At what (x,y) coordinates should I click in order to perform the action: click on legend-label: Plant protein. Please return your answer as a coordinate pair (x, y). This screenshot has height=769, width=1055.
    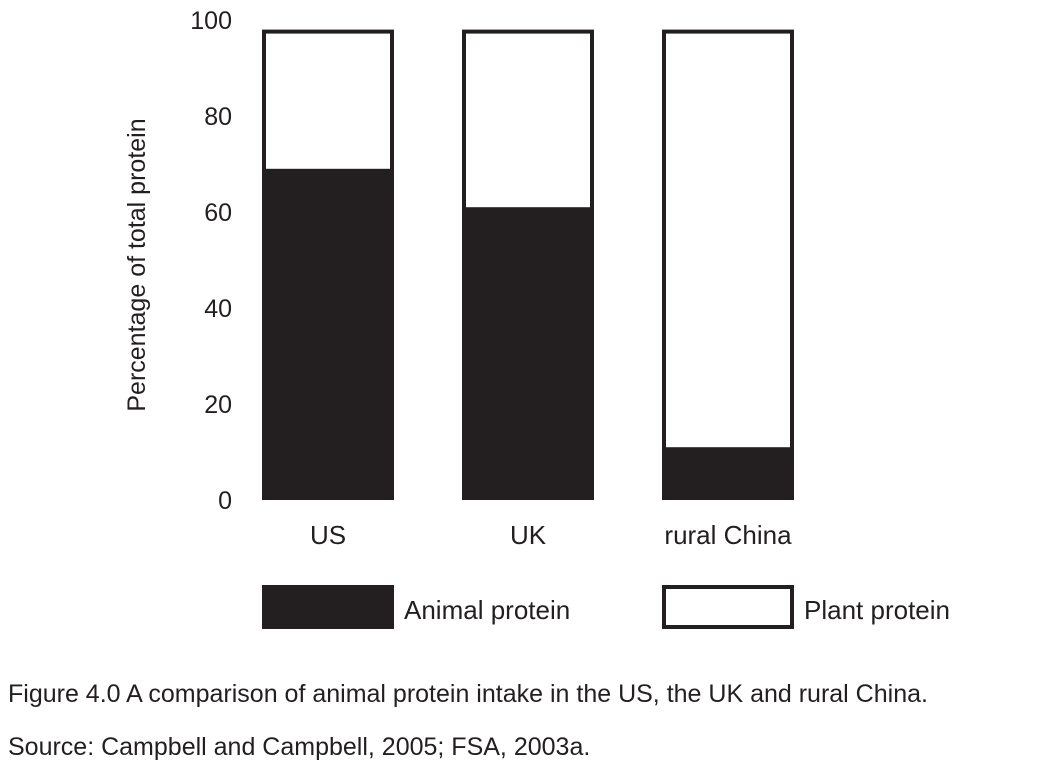
    Looking at the image, I should click on (877, 610).